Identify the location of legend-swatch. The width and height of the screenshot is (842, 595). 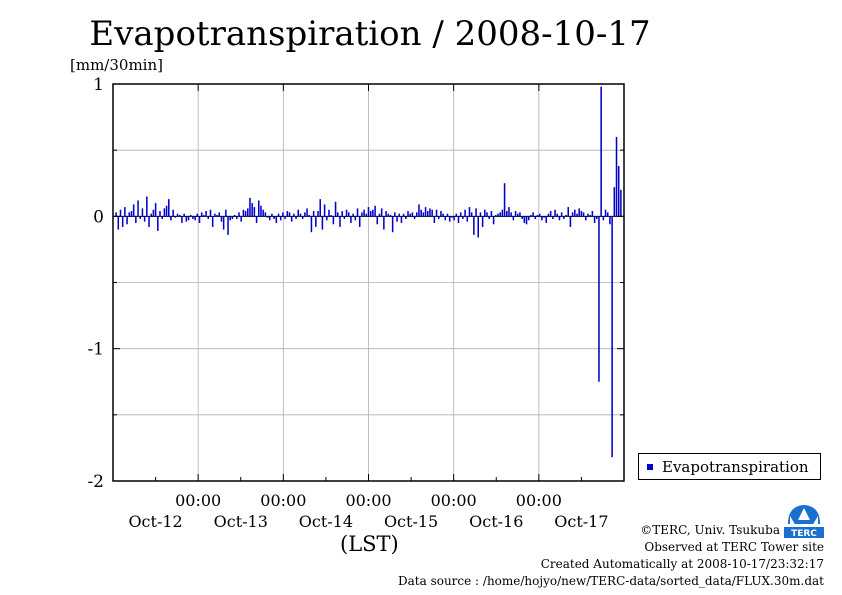
(650, 466).